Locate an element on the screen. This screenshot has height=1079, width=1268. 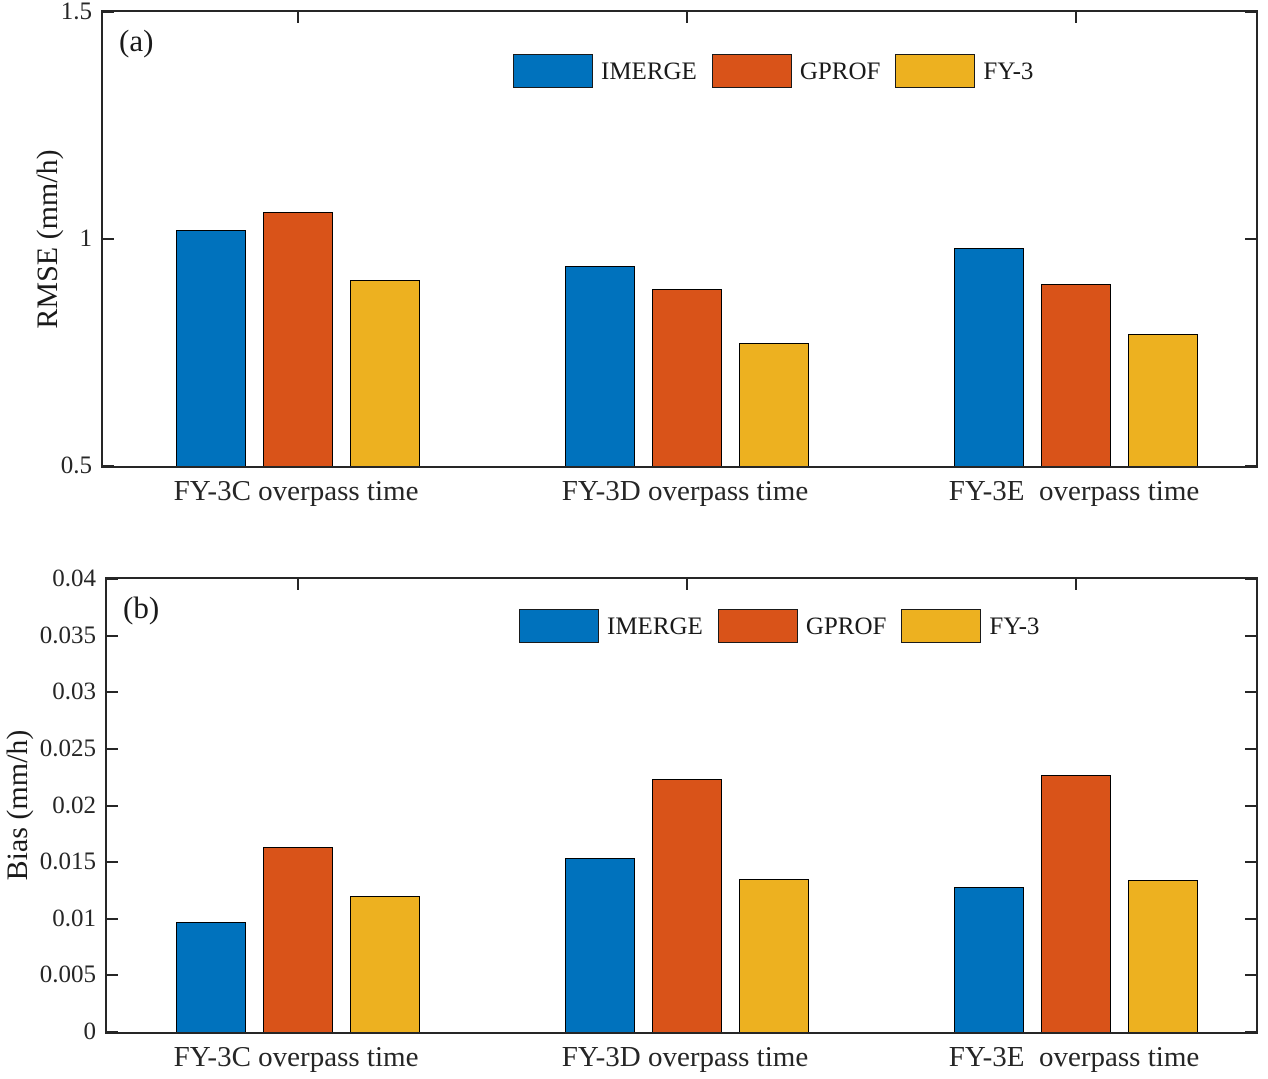
panel-label-a: (a) is located at coordinates (136, 40).